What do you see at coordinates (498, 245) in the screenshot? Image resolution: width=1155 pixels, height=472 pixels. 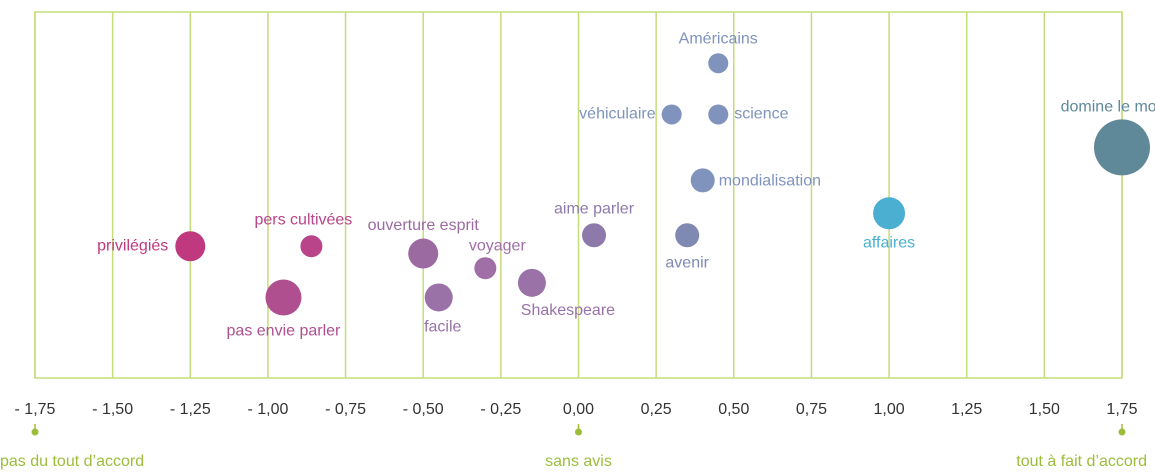 I see `bubble-label: voyager` at bounding box center [498, 245].